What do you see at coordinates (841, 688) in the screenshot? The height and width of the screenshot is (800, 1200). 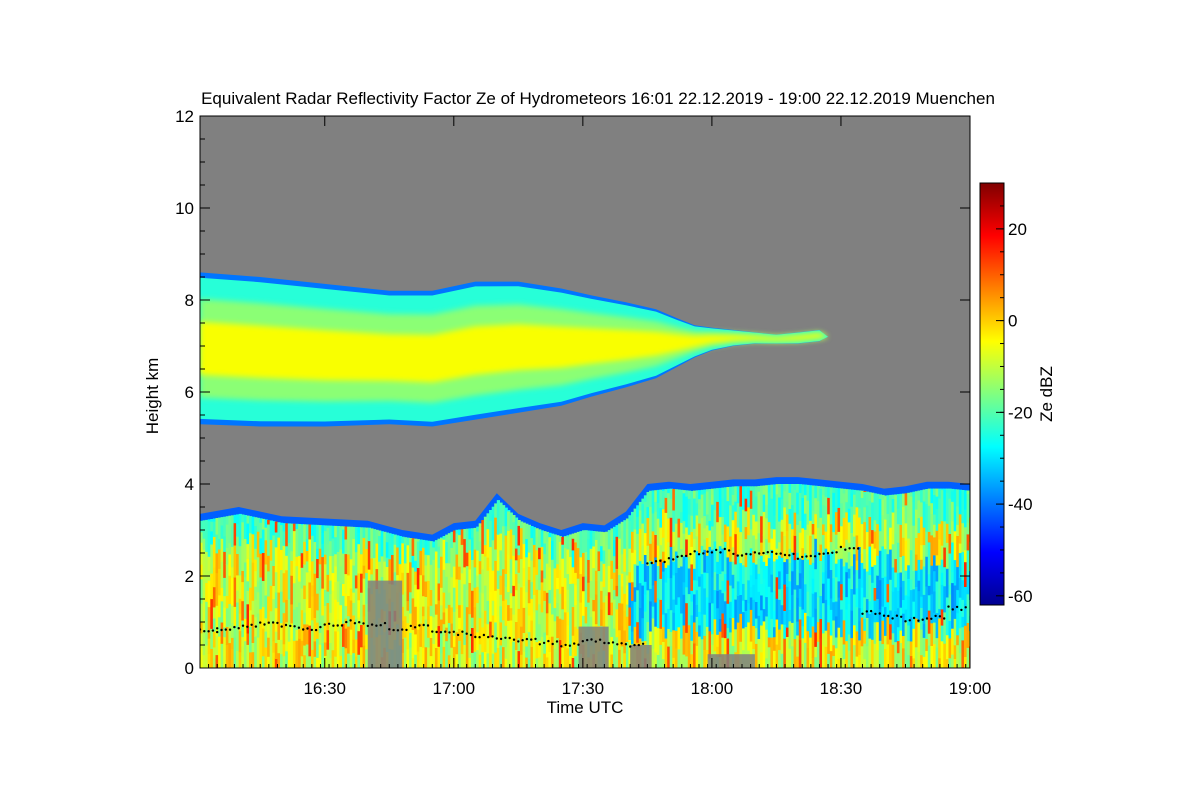 I see `x-tick-label: 18:30` at bounding box center [841, 688].